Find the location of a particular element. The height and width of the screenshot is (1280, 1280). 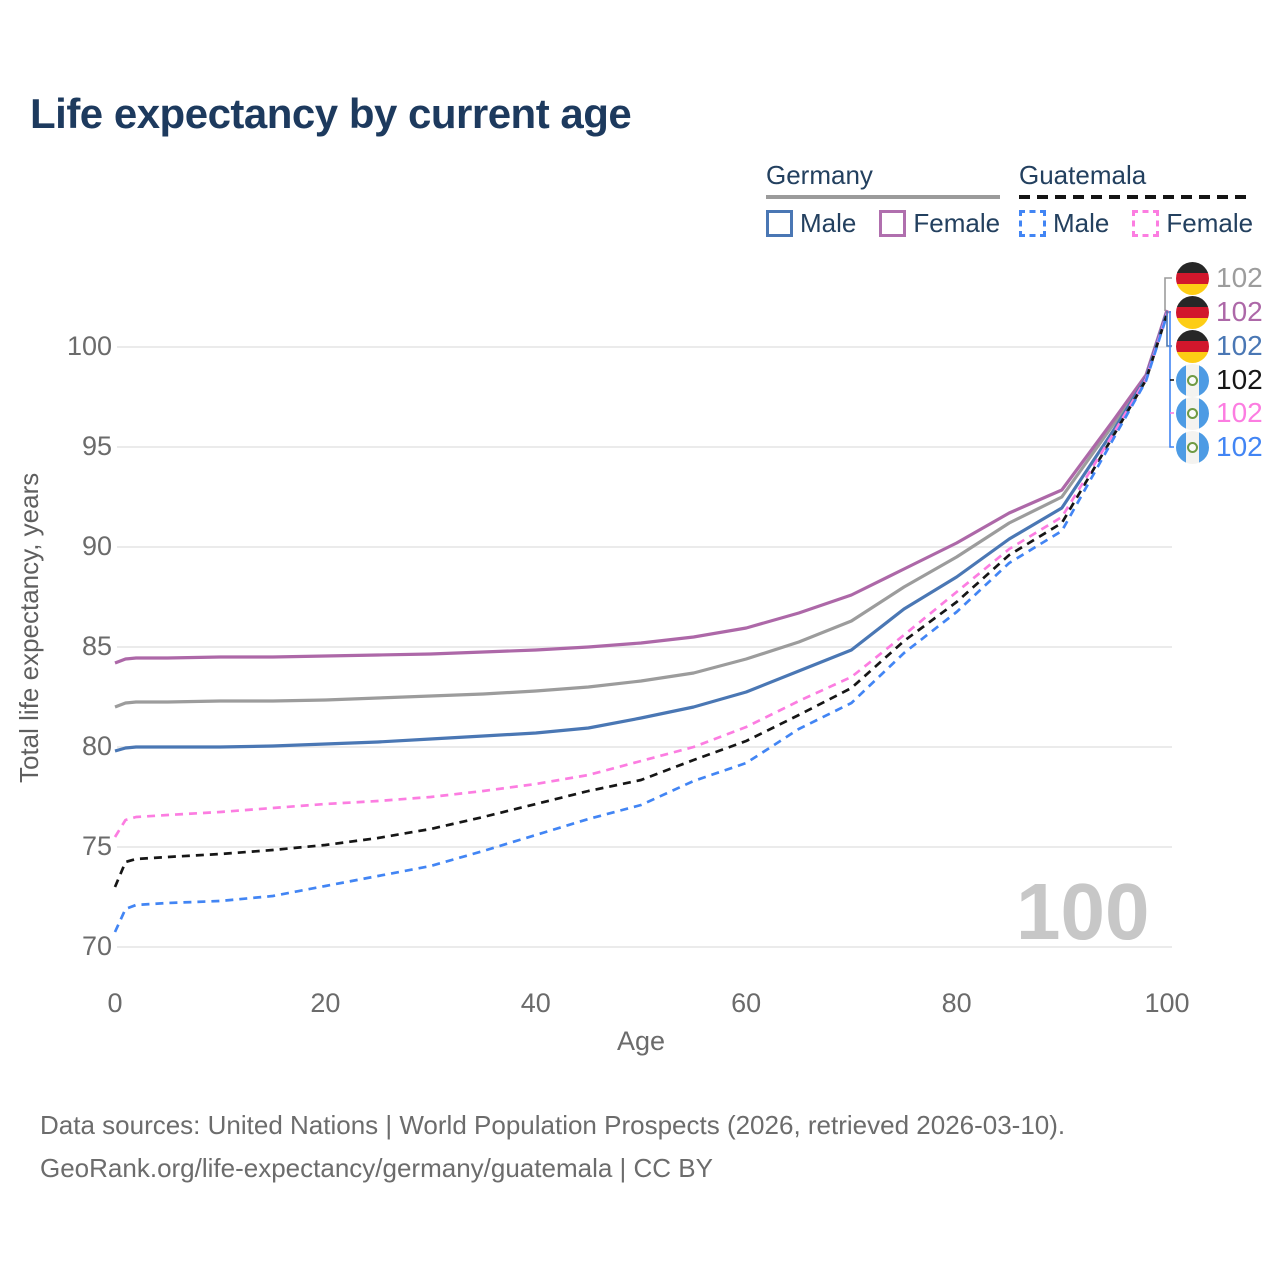

end-label-row-guatemala-male: 102 is located at coordinates (1219, 447).